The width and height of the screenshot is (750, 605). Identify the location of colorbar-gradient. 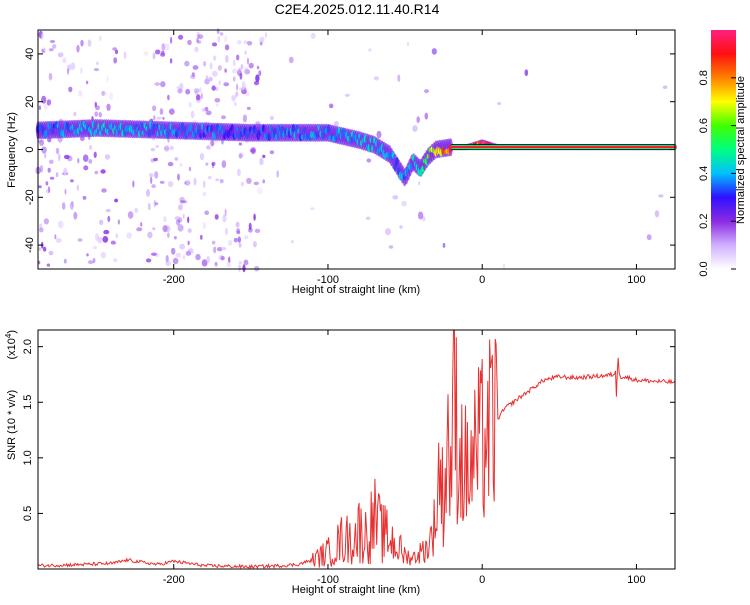
(723, 149).